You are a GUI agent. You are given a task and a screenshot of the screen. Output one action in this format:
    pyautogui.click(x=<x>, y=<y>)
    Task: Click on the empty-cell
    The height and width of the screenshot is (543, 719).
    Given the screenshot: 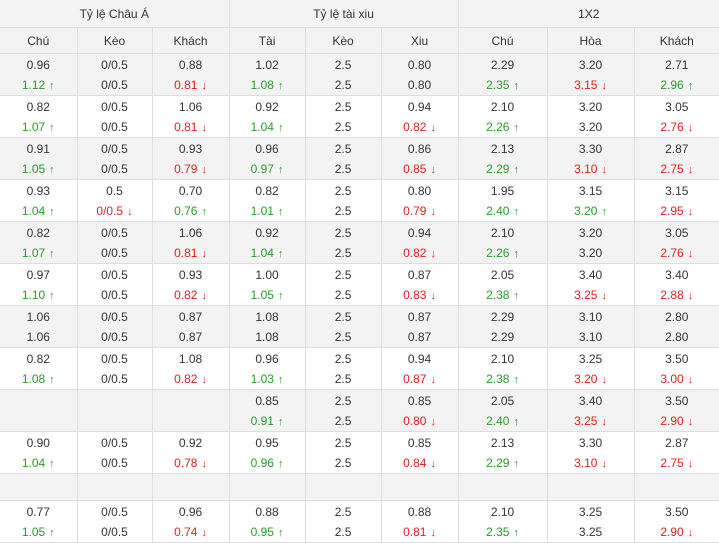 What is the action you would take?
    pyautogui.click(x=343, y=487)
    